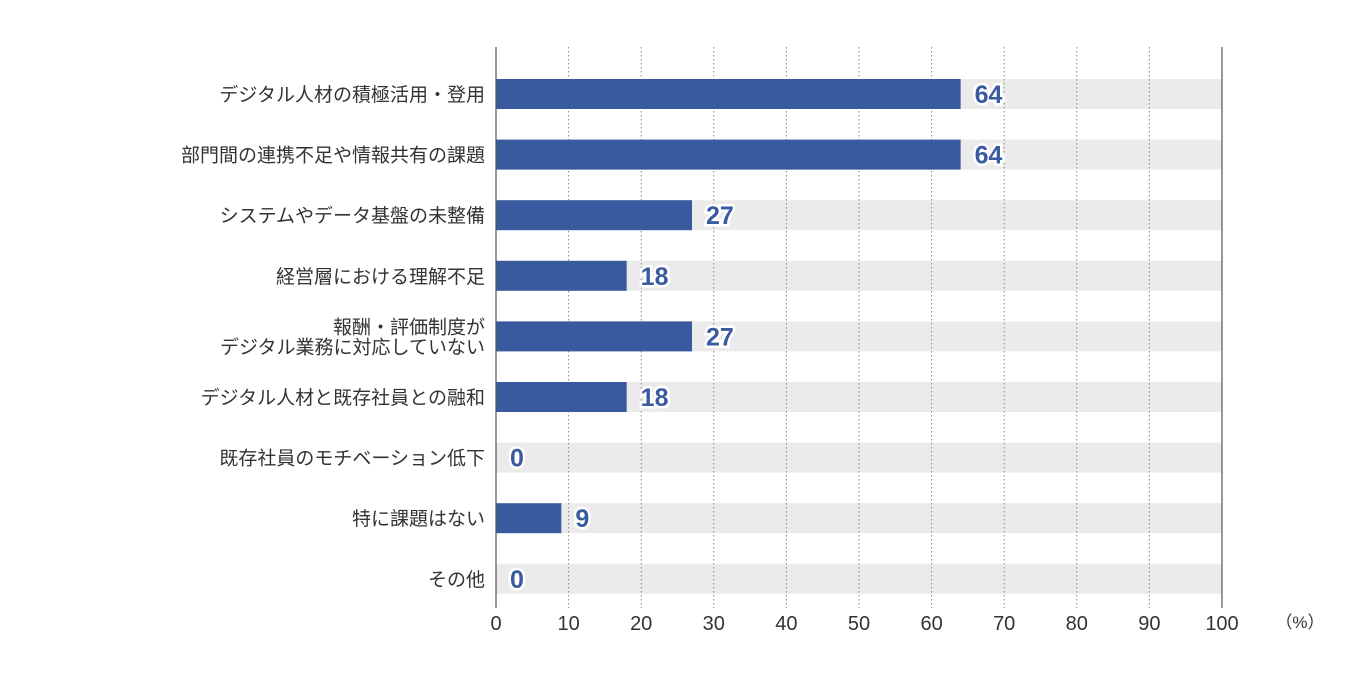 The height and width of the screenshot is (685, 1346). I want to click on category-label: システムやデータ基盤の未整備, so click(352, 216).